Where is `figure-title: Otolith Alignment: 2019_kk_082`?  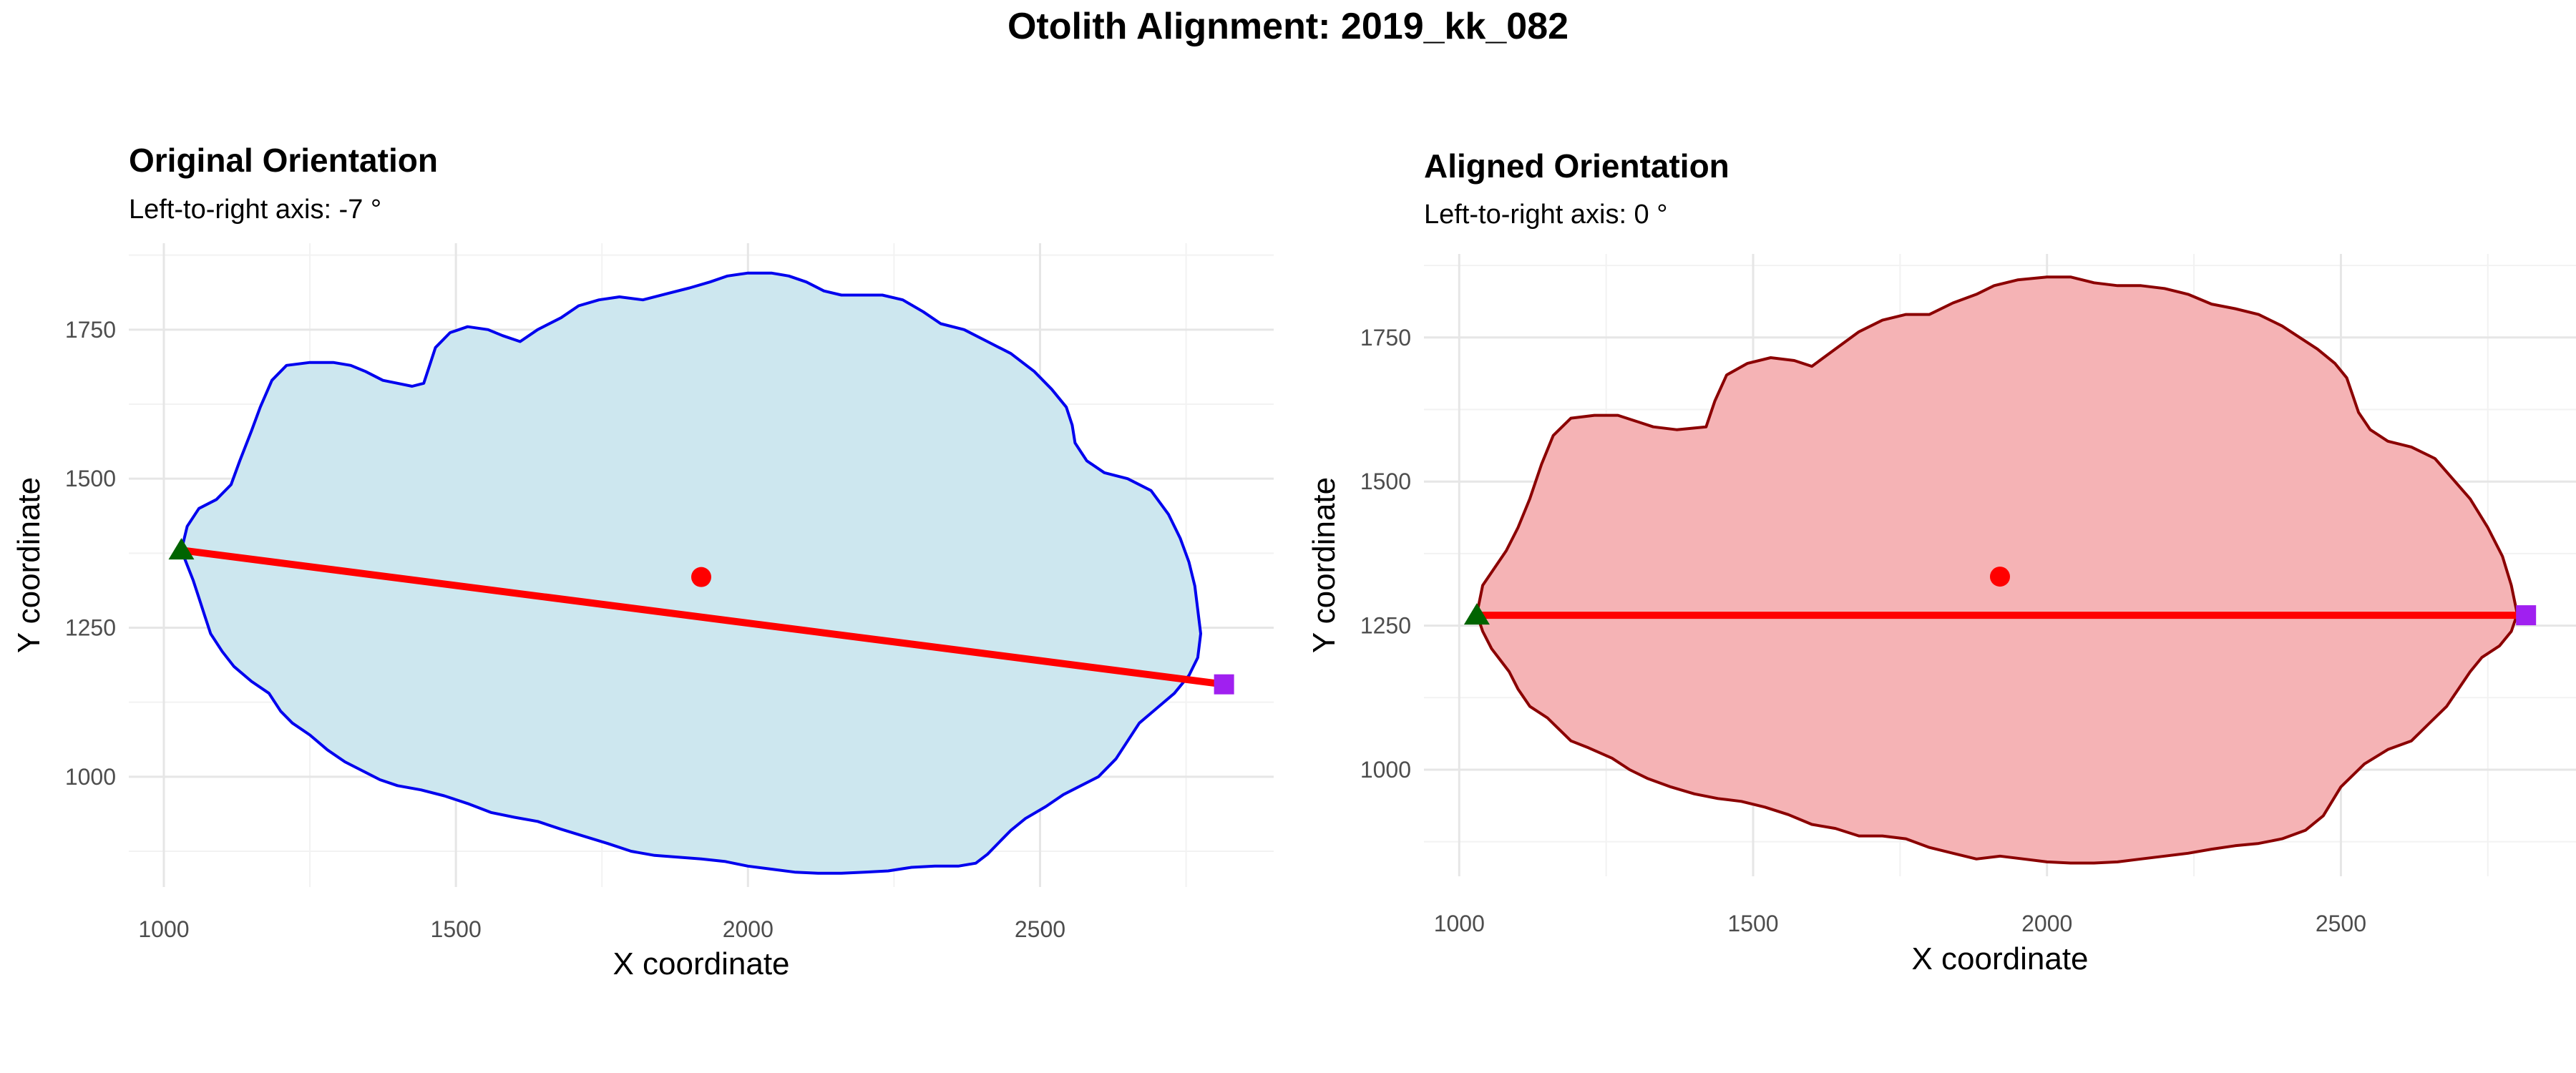 figure-title: Otolith Alignment: 2019_kk_082 is located at coordinates (1288, 26).